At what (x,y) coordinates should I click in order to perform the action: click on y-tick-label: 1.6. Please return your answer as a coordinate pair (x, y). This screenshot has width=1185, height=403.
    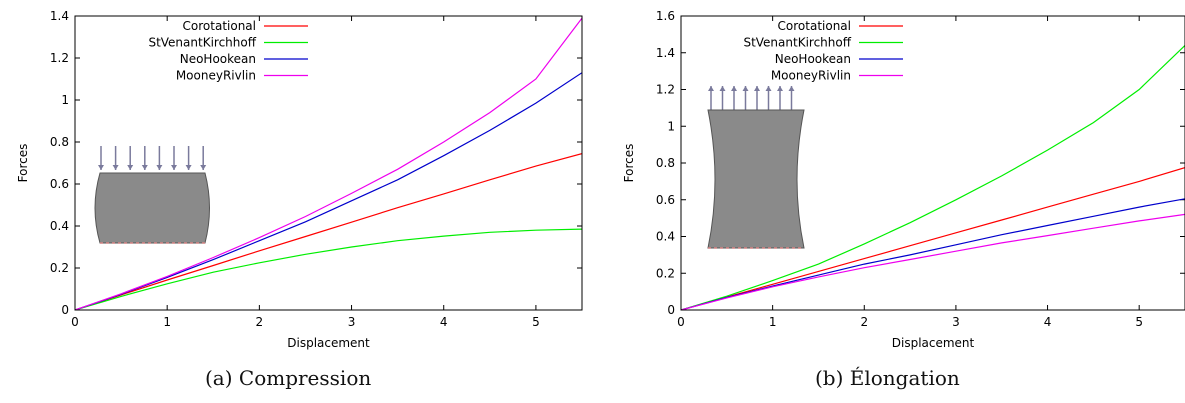
    Looking at the image, I should click on (665, 16).